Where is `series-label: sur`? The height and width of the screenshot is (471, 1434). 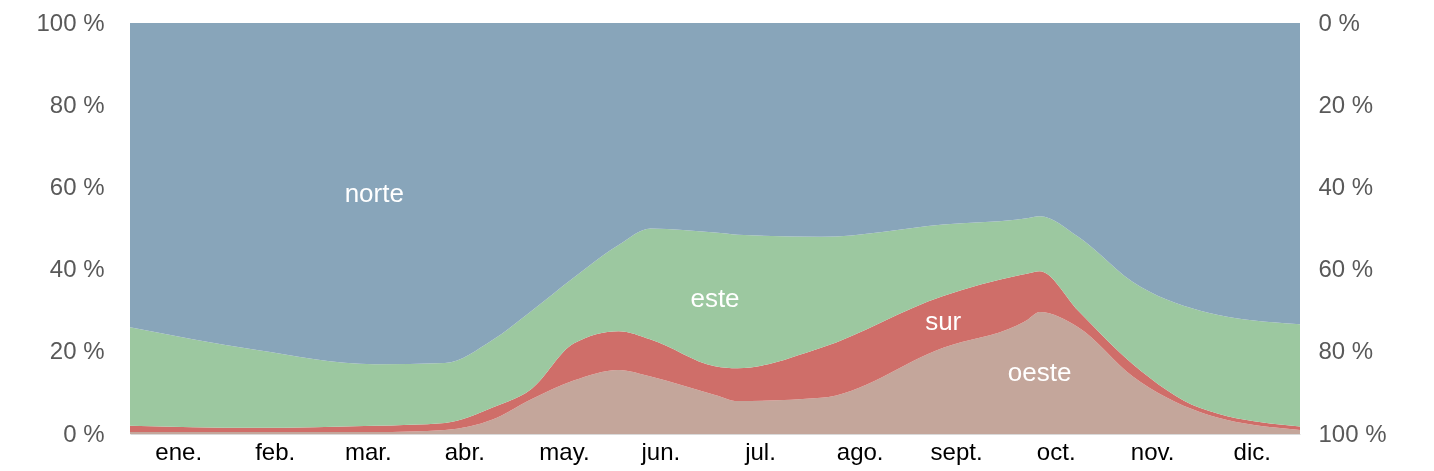
series-label: sur is located at coordinates (943, 320).